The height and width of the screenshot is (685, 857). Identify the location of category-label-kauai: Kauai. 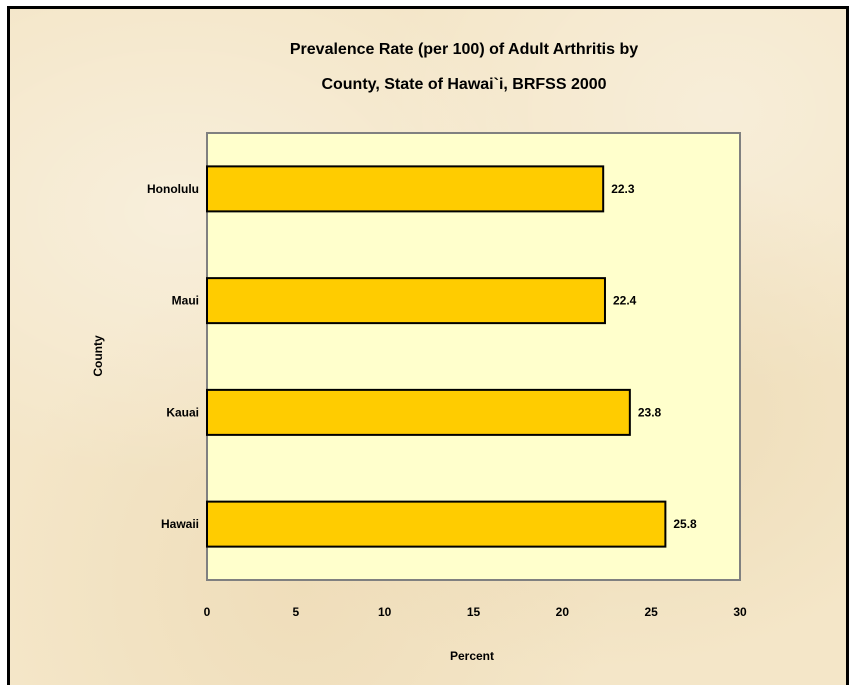
(182, 412).